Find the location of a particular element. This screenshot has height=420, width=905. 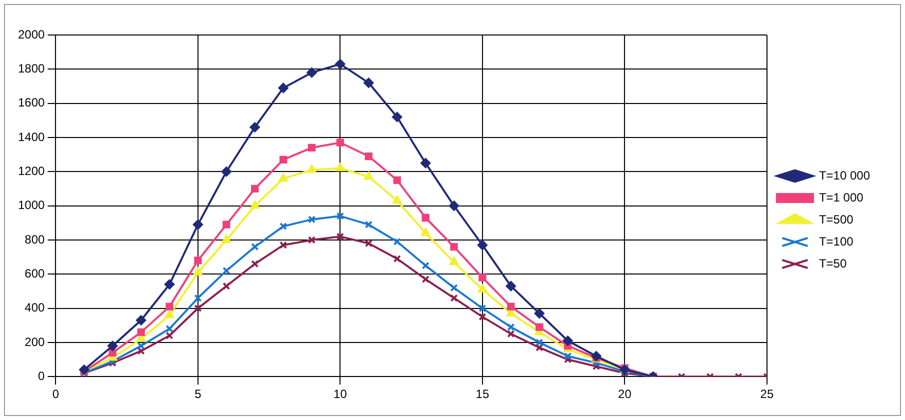

x-tick-label: 0 is located at coordinates (56, 394).